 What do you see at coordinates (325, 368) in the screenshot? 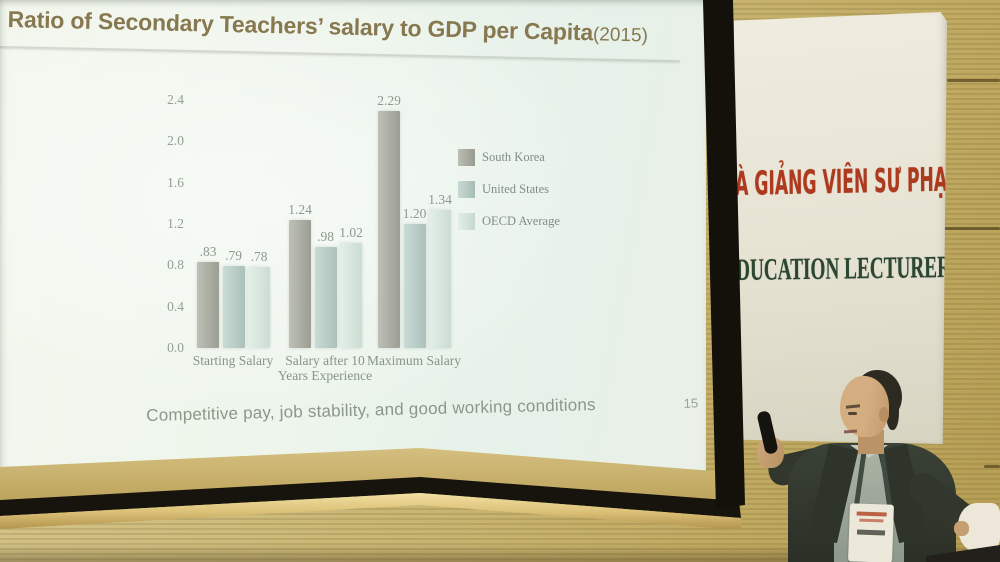
I see `category-label: Salary after 10 Years Experience` at bounding box center [325, 368].